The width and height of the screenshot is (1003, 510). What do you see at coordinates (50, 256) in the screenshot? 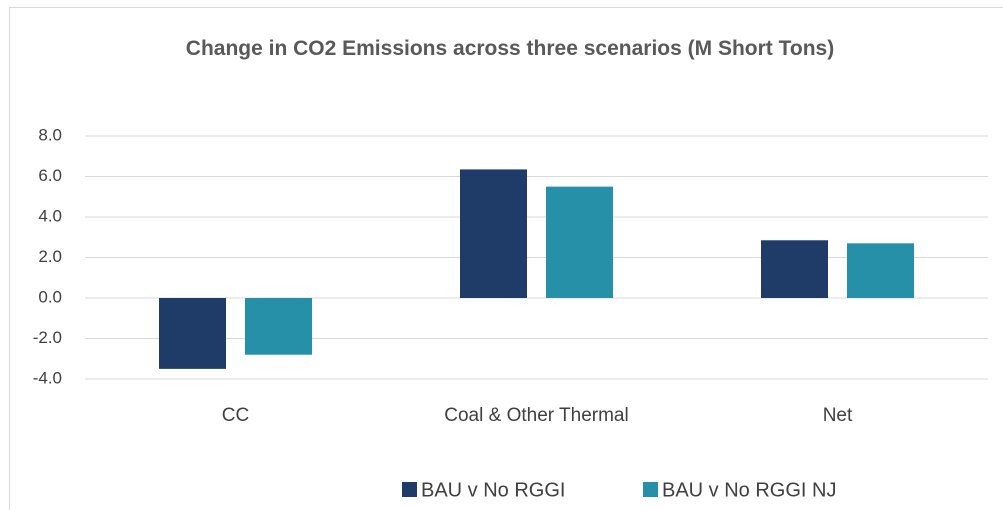
I see `y-tick-label: 2.0` at bounding box center [50, 256].